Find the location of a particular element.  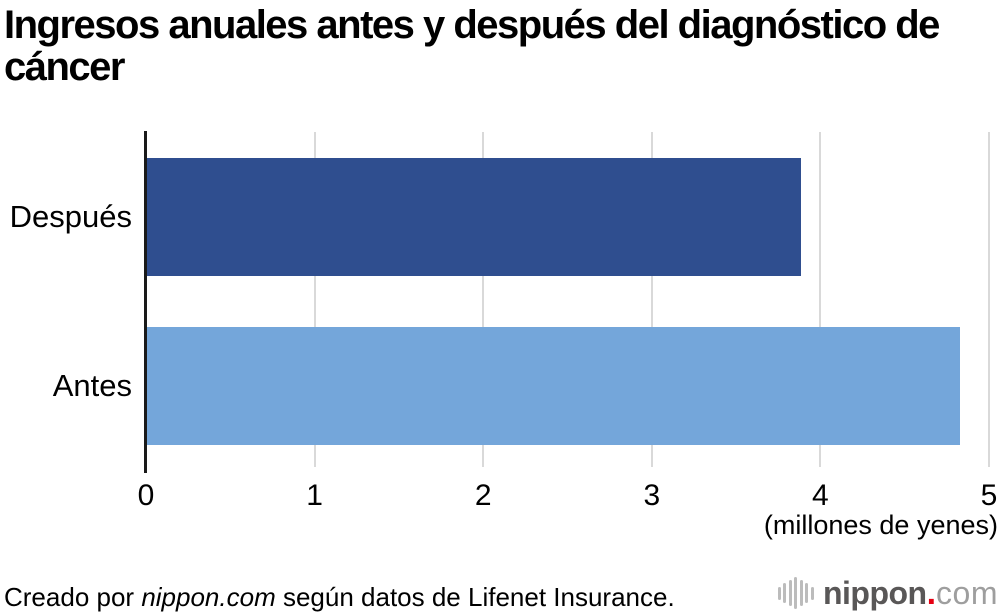

x-axis-unit-label: (millones de yenes) is located at coordinates (880, 525).